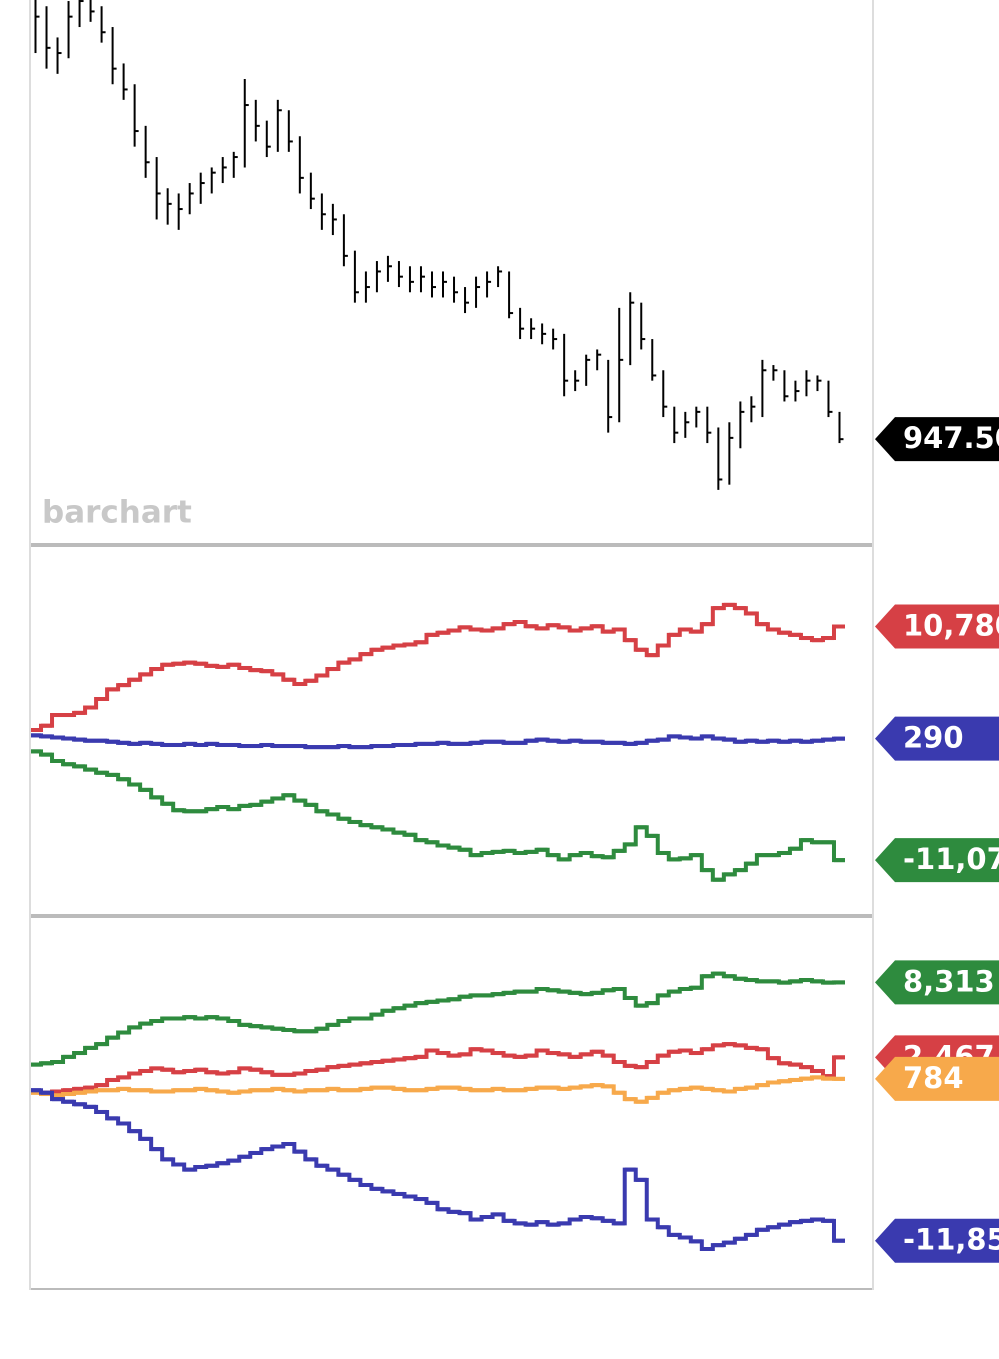 The width and height of the screenshot is (999, 1359). Describe the element at coordinates (951, 1240) in the screenshot. I see `value-flag-label: -11,850` at that location.